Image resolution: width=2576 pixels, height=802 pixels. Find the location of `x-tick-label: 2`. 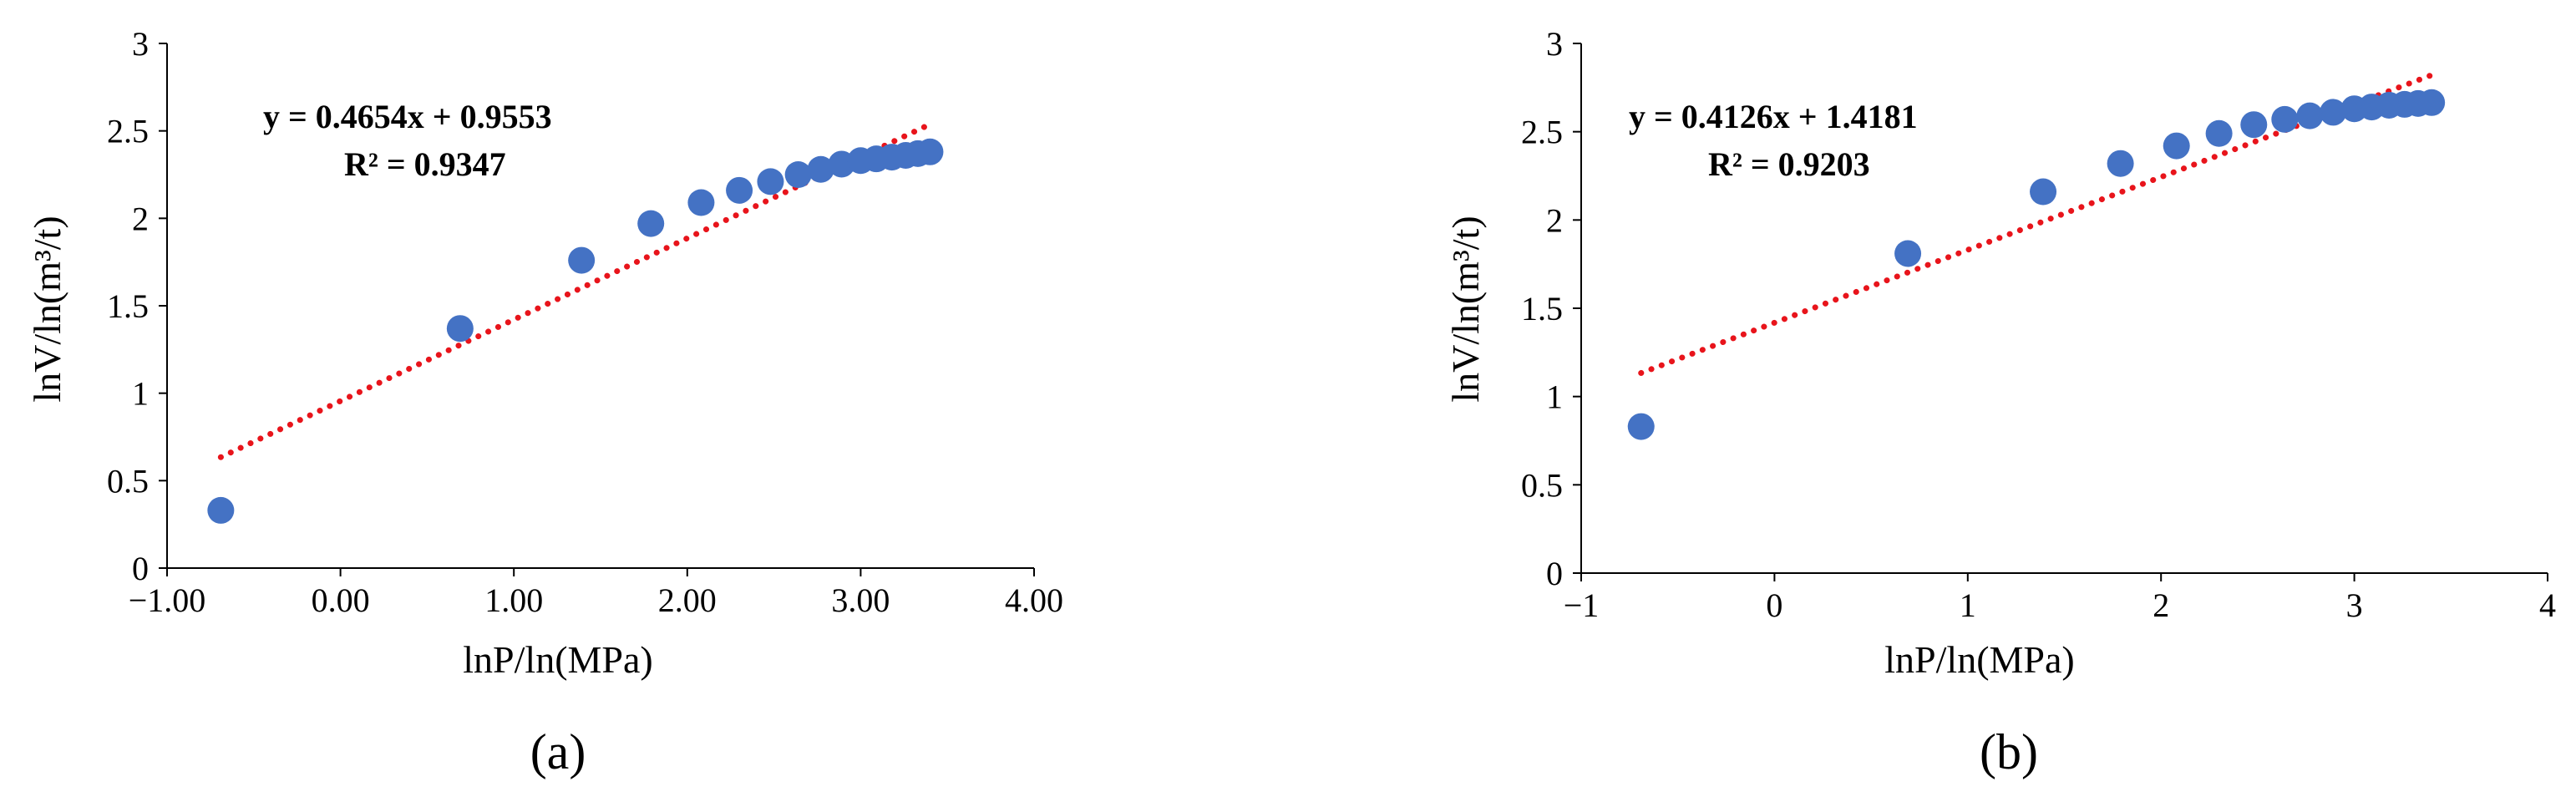

x-tick-label: 2 is located at coordinates (2161, 605).